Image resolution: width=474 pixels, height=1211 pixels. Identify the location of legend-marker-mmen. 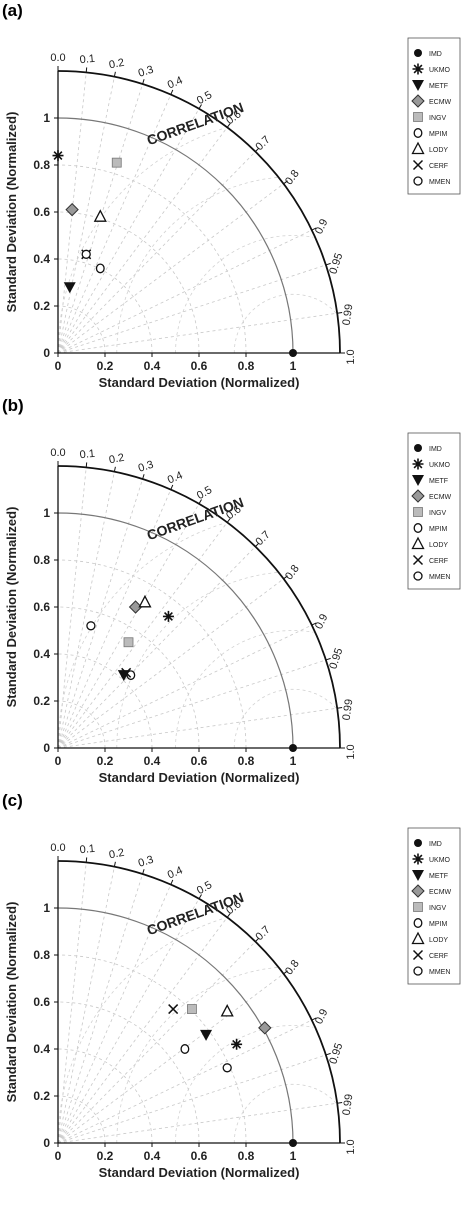
(418, 971).